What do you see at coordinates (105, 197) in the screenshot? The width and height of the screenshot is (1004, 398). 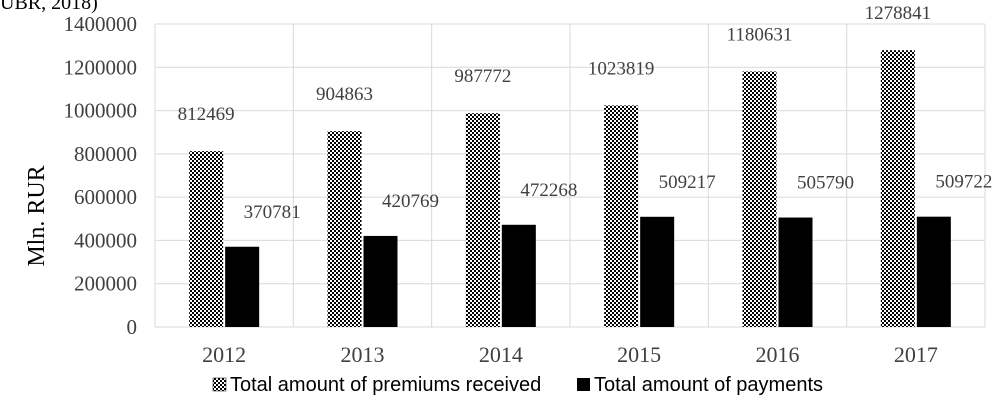 I see `y-tick-label: 600000` at bounding box center [105, 197].